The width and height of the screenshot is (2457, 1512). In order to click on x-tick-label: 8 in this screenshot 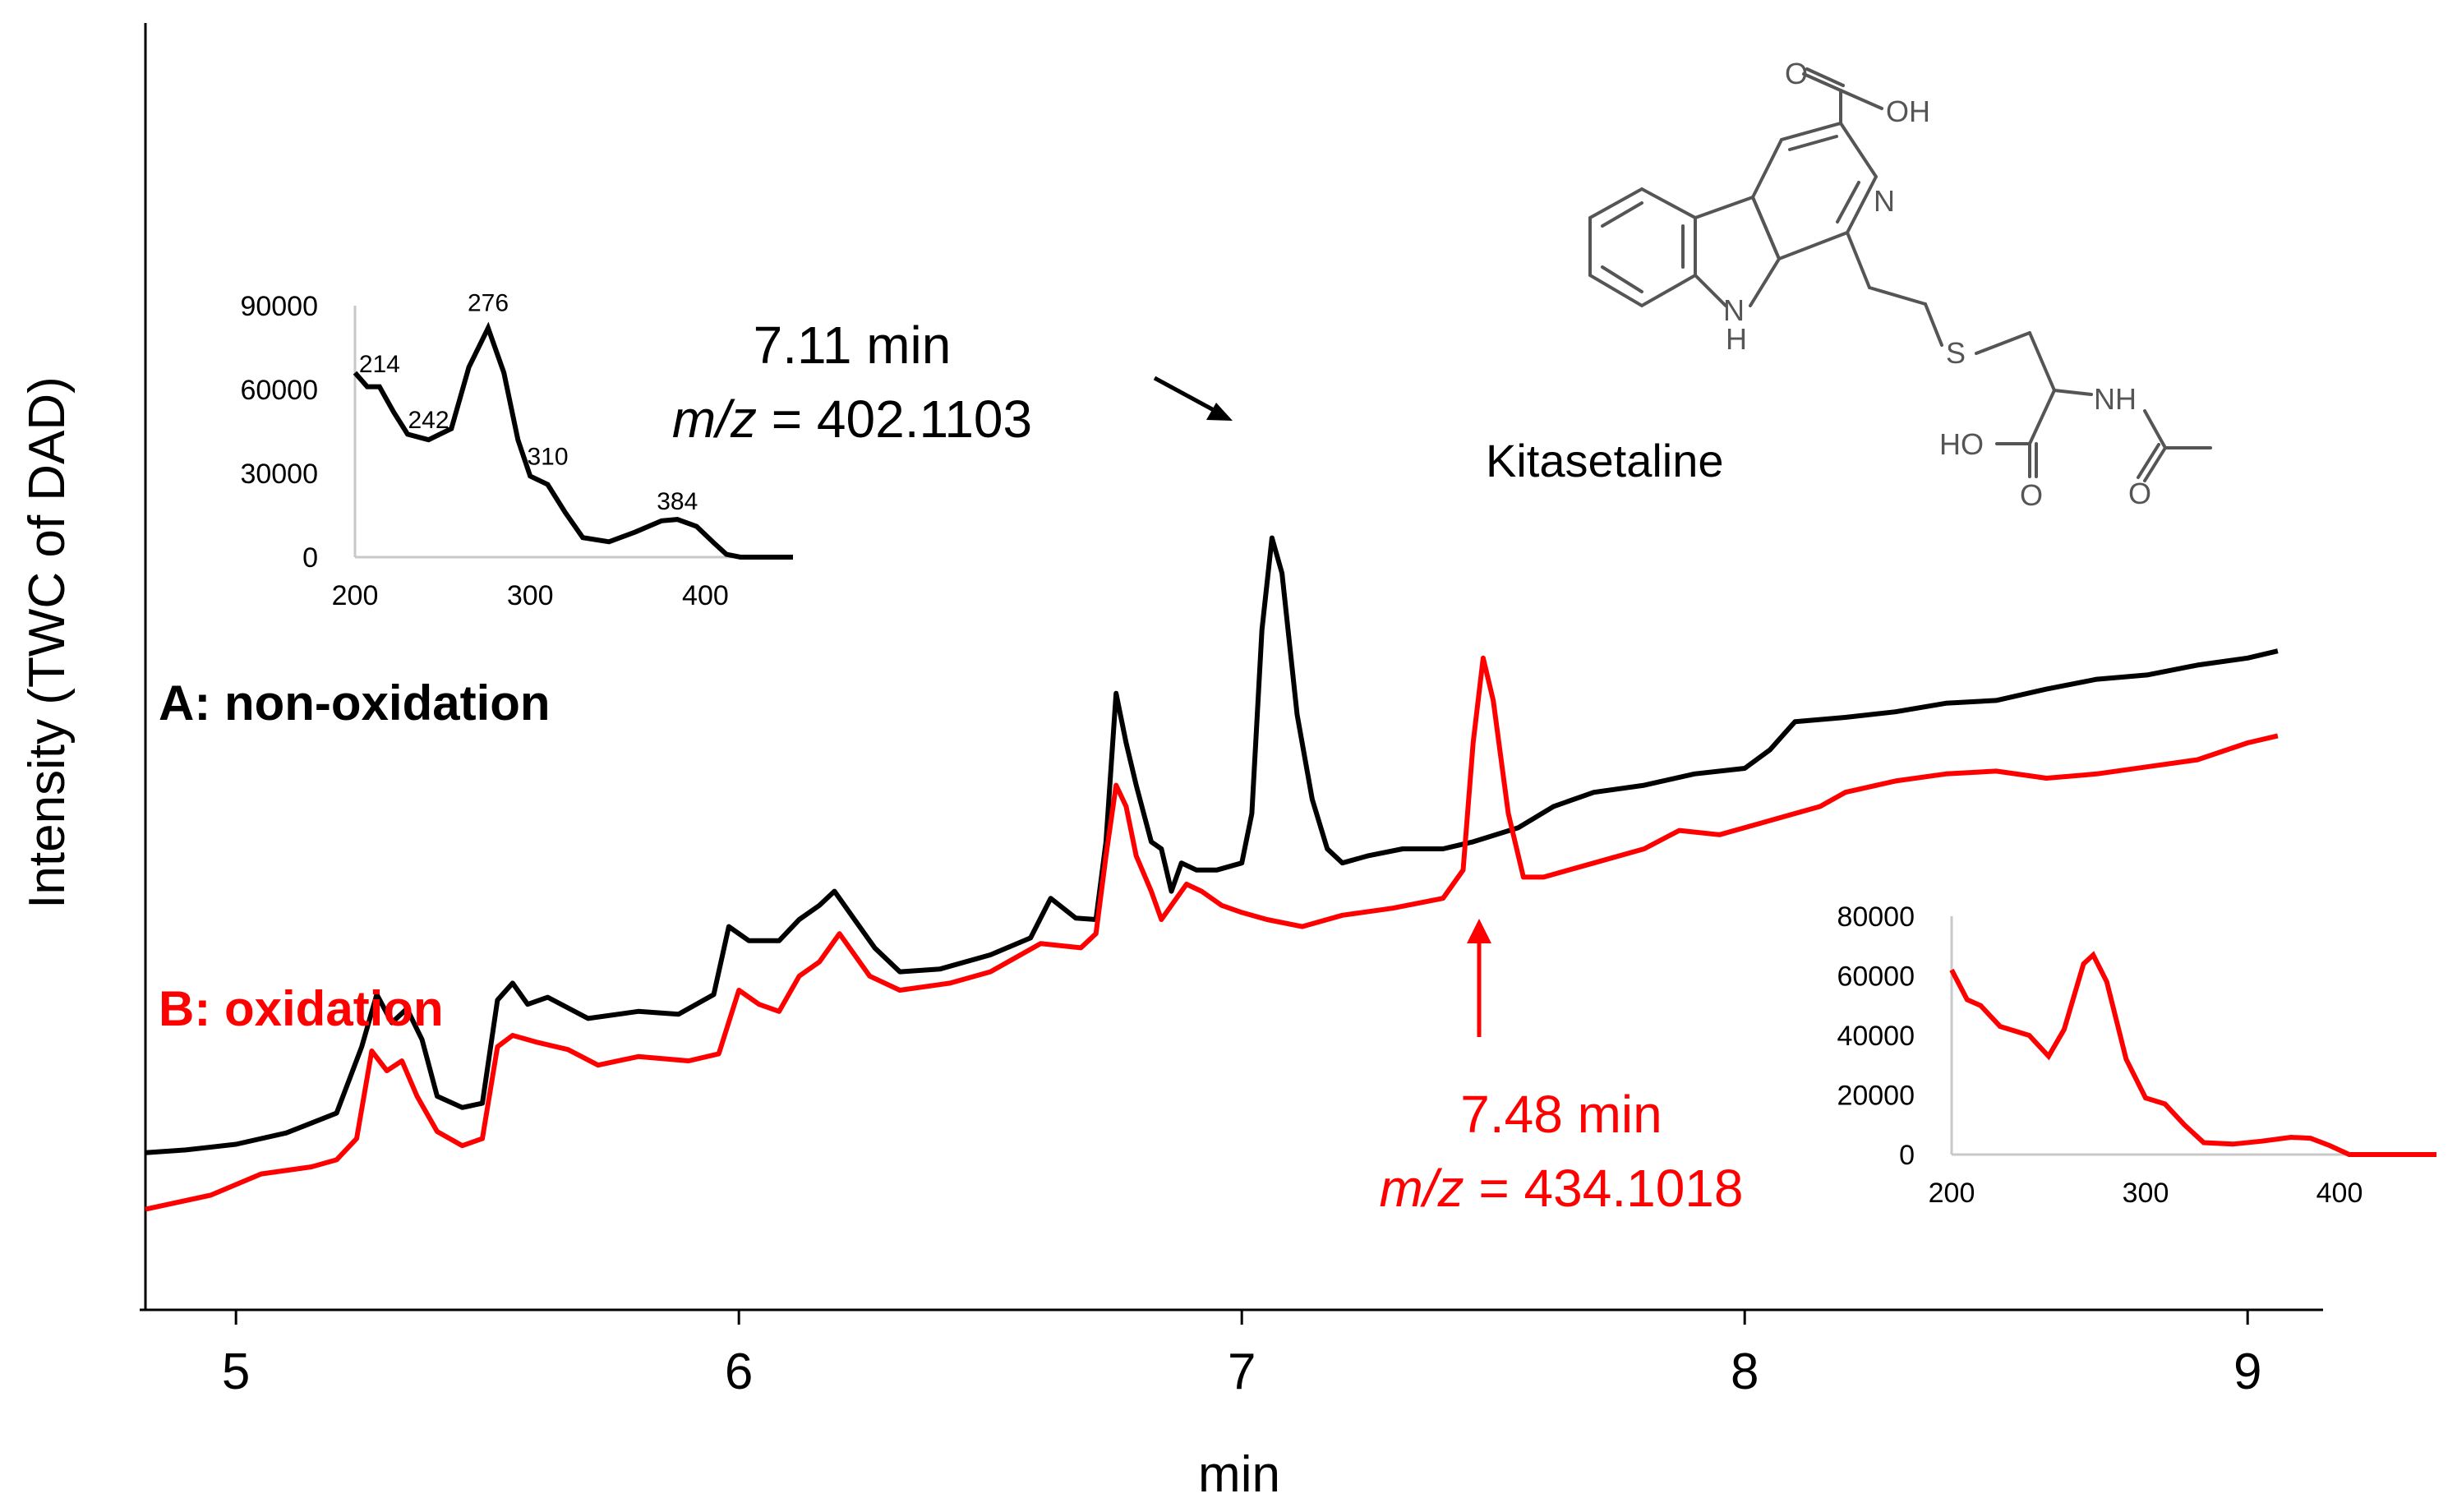, I will do `click(1745, 1372)`.